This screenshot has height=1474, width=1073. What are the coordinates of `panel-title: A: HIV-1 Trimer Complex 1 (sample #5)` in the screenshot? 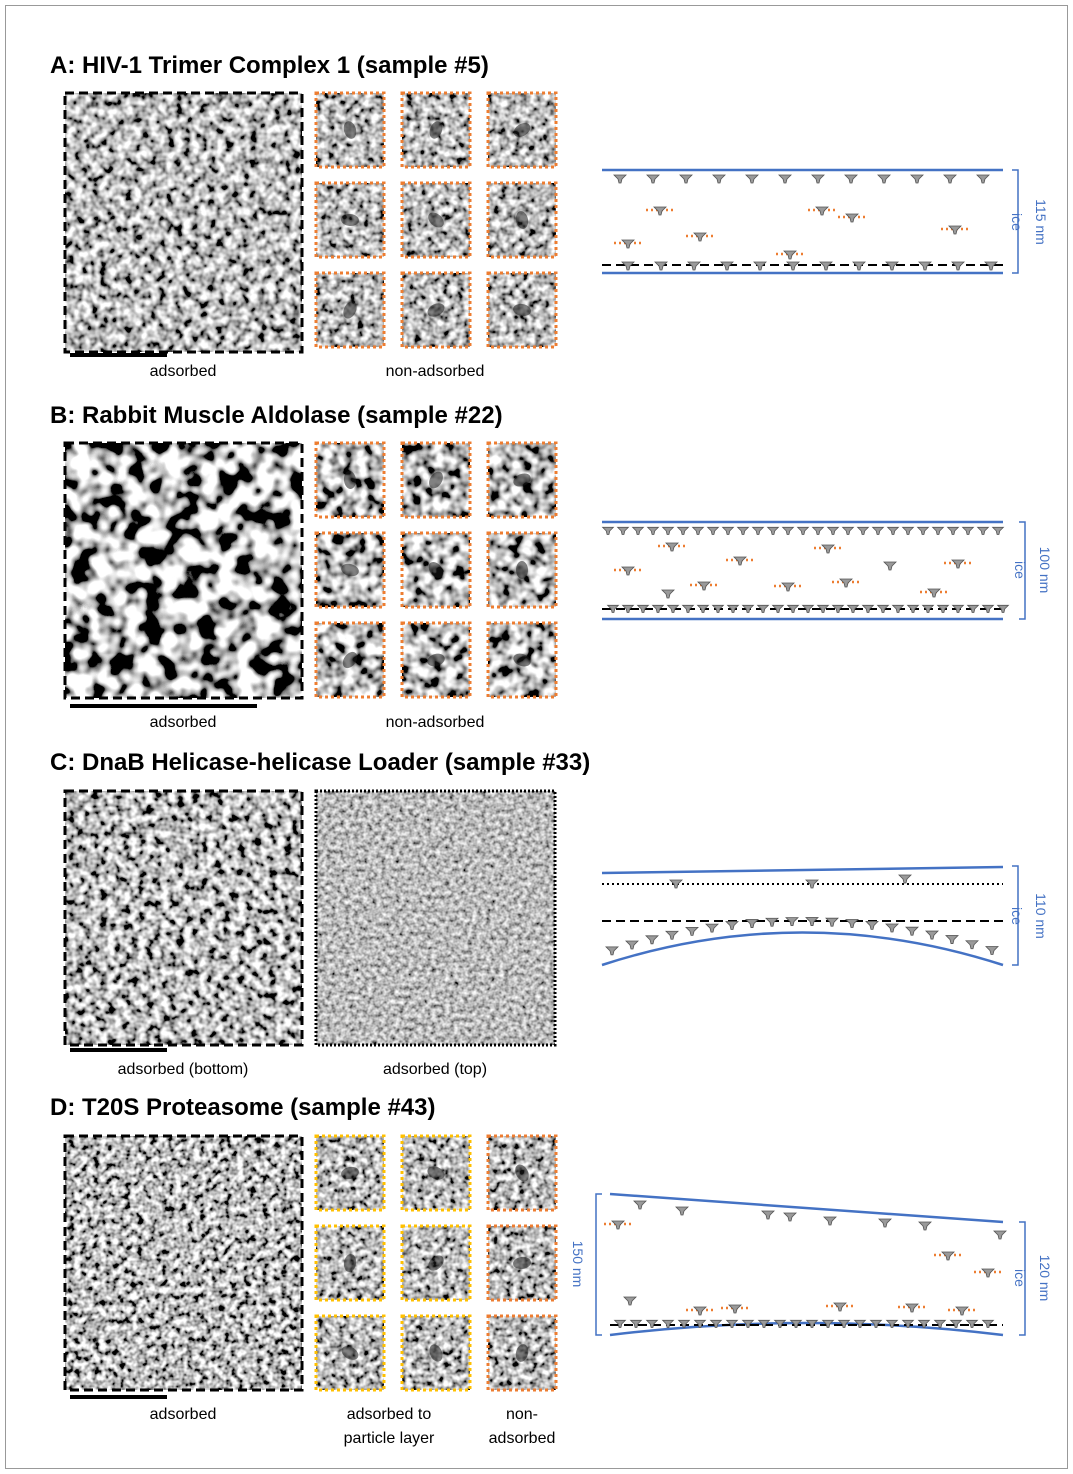 It's located at (269, 65).